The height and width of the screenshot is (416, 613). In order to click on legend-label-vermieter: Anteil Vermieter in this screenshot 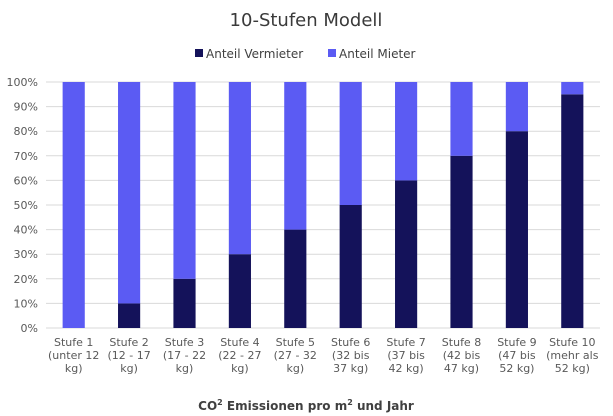, I will do `click(254, 54)`.